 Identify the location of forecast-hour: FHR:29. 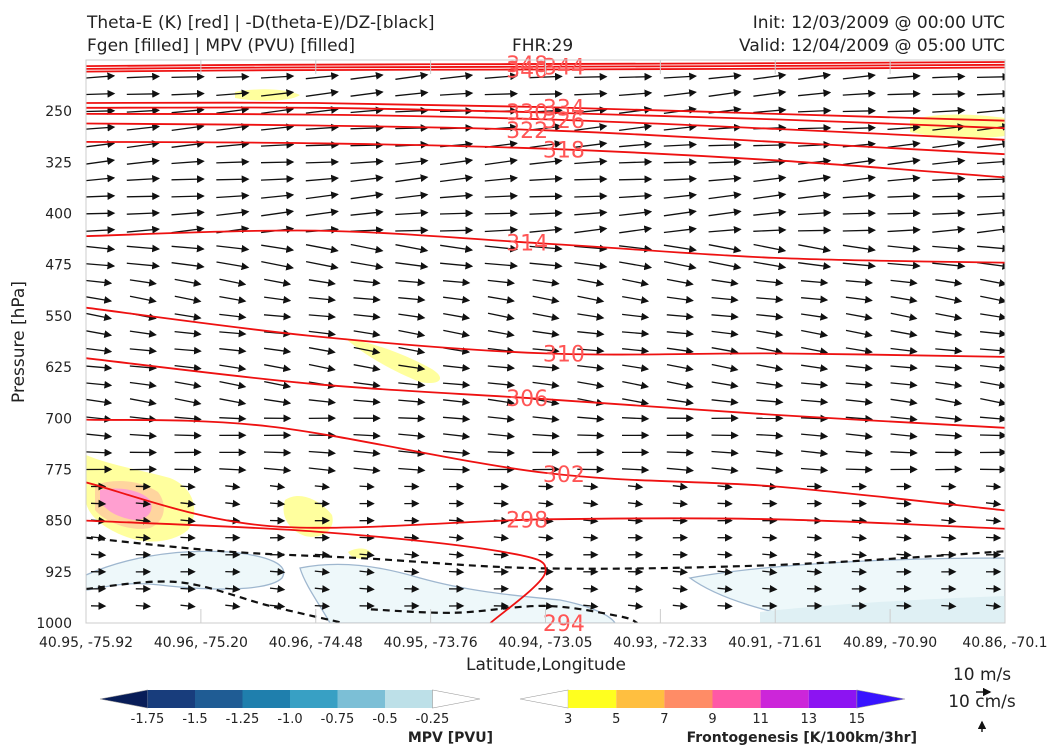
(543, 46).